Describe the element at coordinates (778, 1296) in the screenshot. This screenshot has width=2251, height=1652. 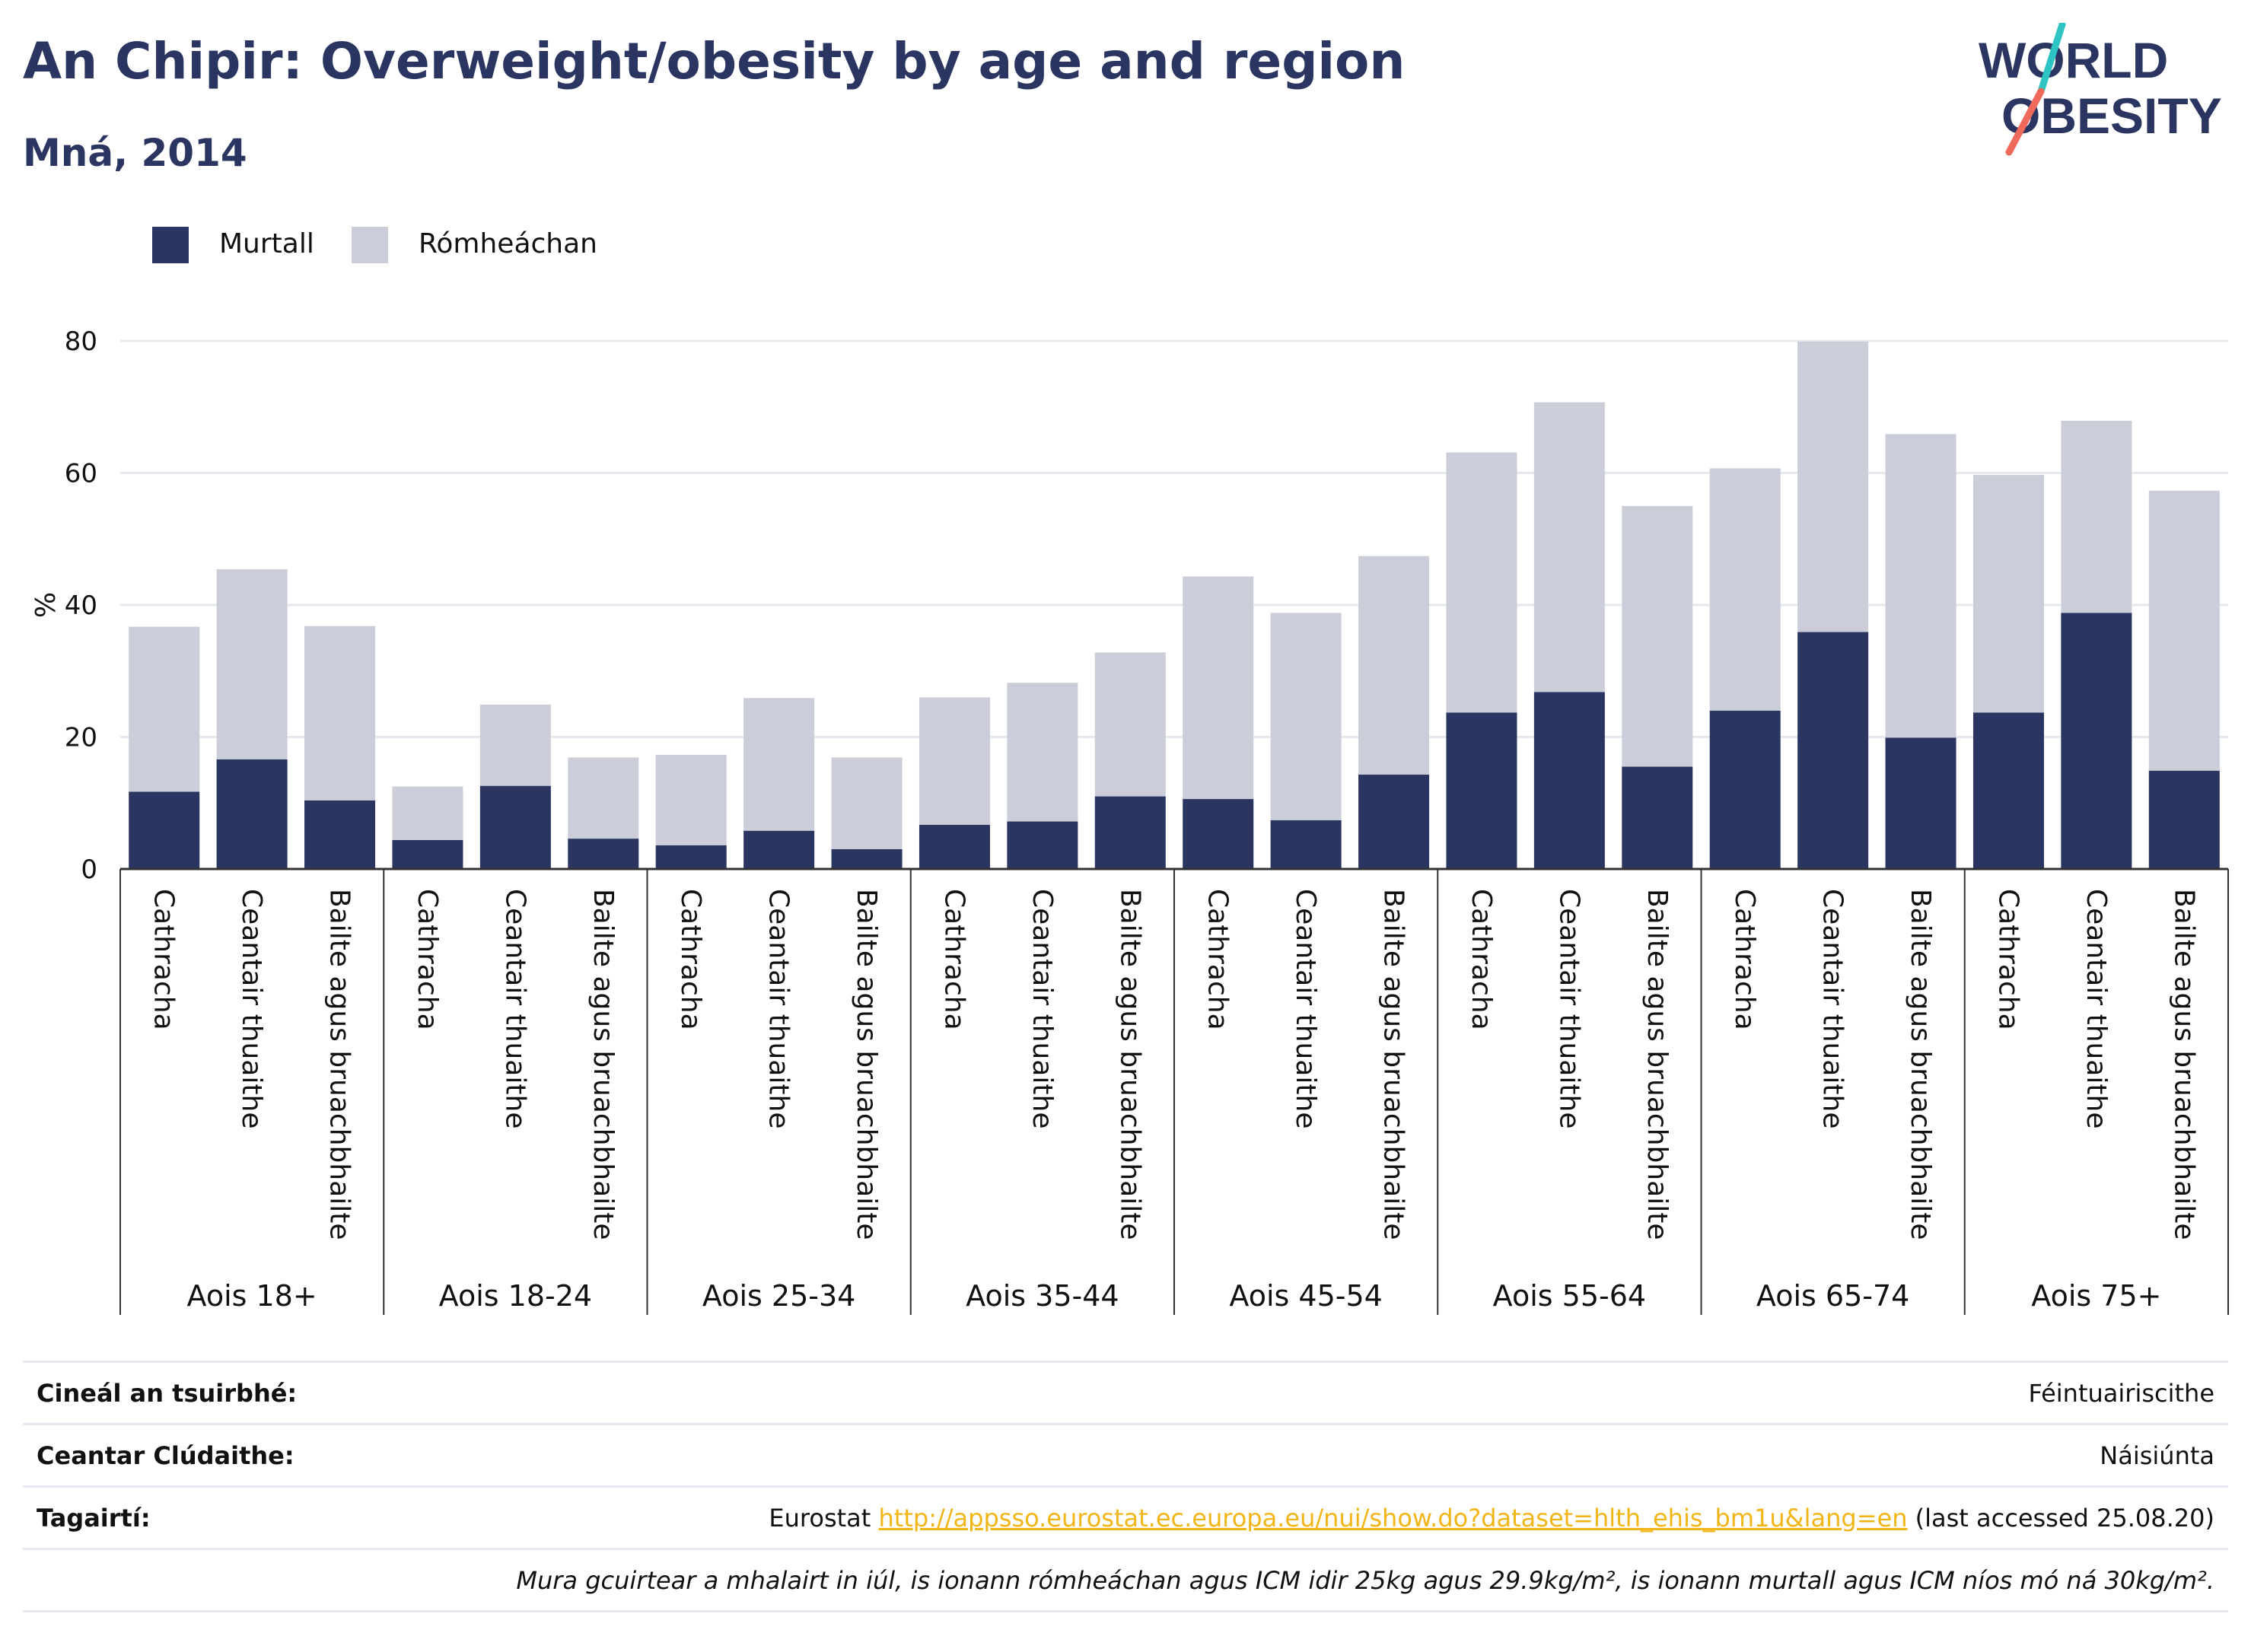
I see `x-group-label: Aois 25-34` at that location.